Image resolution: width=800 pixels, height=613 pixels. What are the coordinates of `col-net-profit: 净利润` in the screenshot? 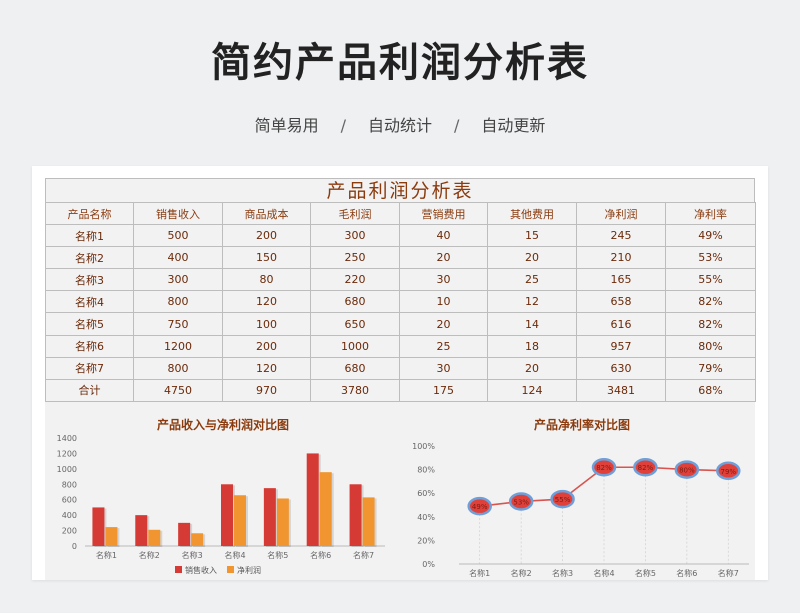 It's located at (621, 213).